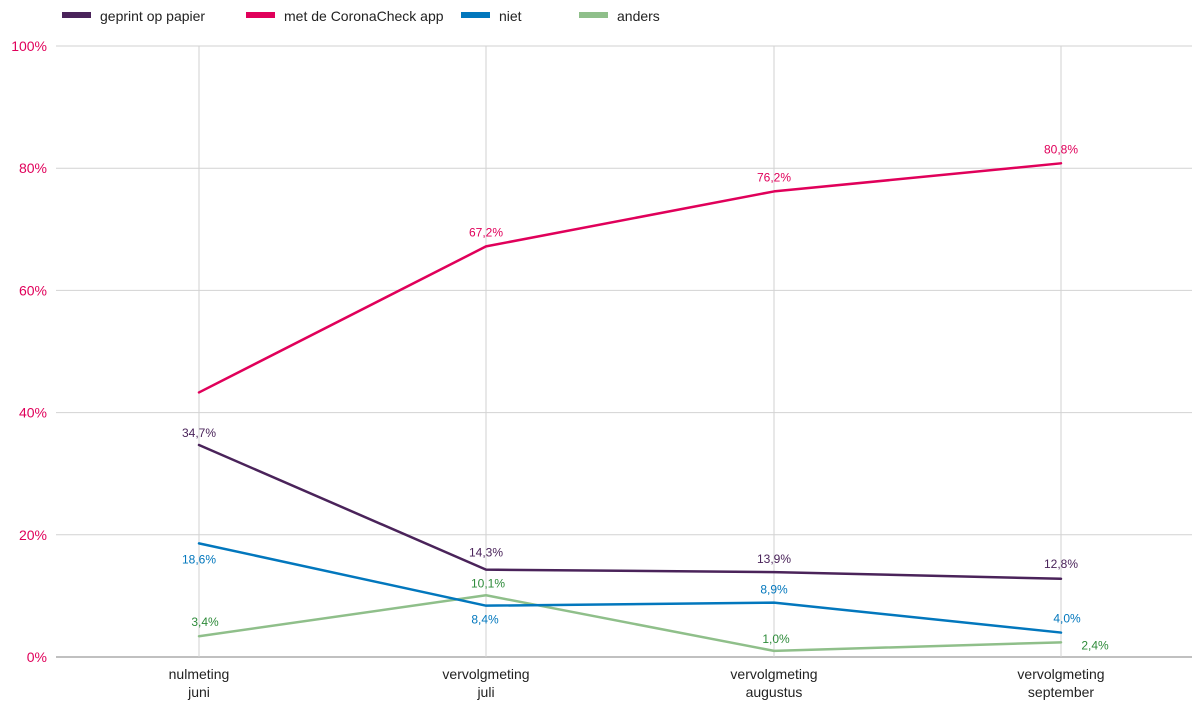 Image resolution: width=1196 pixels, height=702 pixels. Describe the element at coordinates (1061, 149) in the screenshot. I see `data-label: 80,8%` at that location.